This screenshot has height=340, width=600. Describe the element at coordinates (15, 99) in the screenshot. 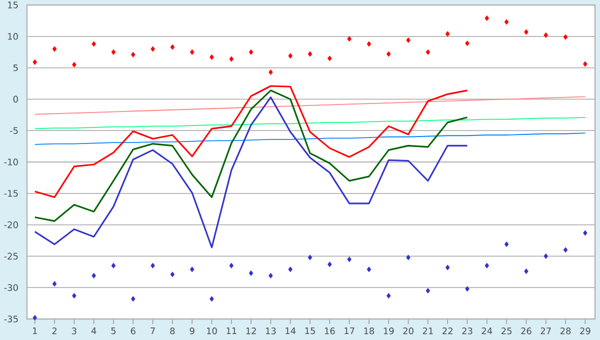

I see `y-tick-label: 0` at that location.